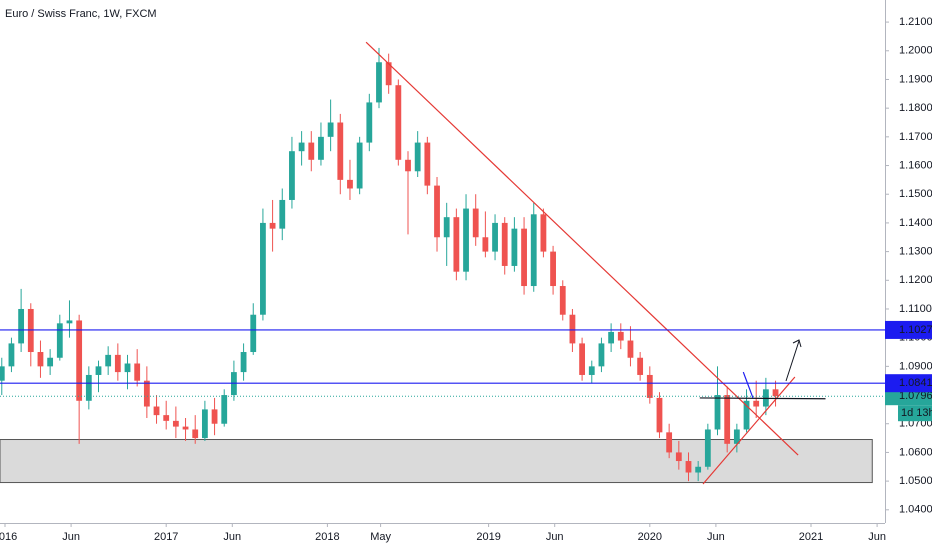  What do you see at coordinates (915, 108) in the screenshot?
I see `y-tick-label: 1.18000` at bounding box center [915, 108].